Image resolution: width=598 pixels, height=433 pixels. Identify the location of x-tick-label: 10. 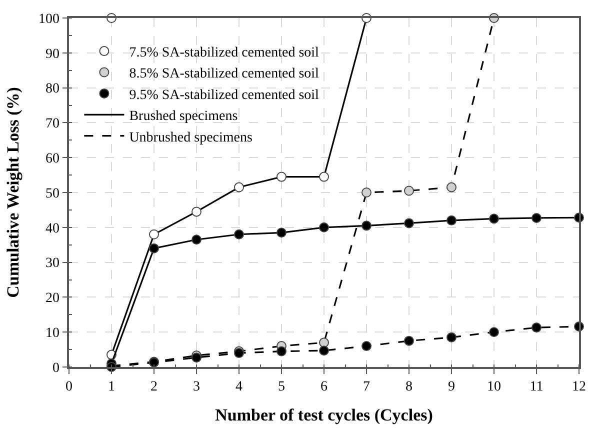
(494, 387).